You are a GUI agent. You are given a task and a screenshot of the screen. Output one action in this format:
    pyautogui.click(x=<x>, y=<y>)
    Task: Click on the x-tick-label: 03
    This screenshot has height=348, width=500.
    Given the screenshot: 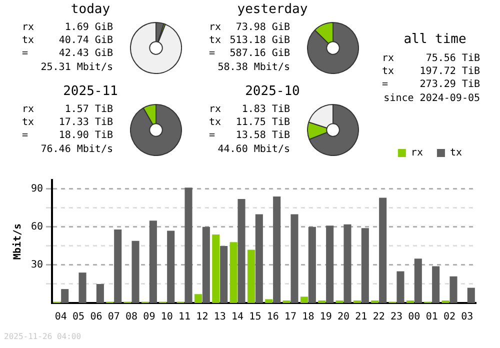 What is the action you would take?
    pyautogui.click(x=467, y=317)
    